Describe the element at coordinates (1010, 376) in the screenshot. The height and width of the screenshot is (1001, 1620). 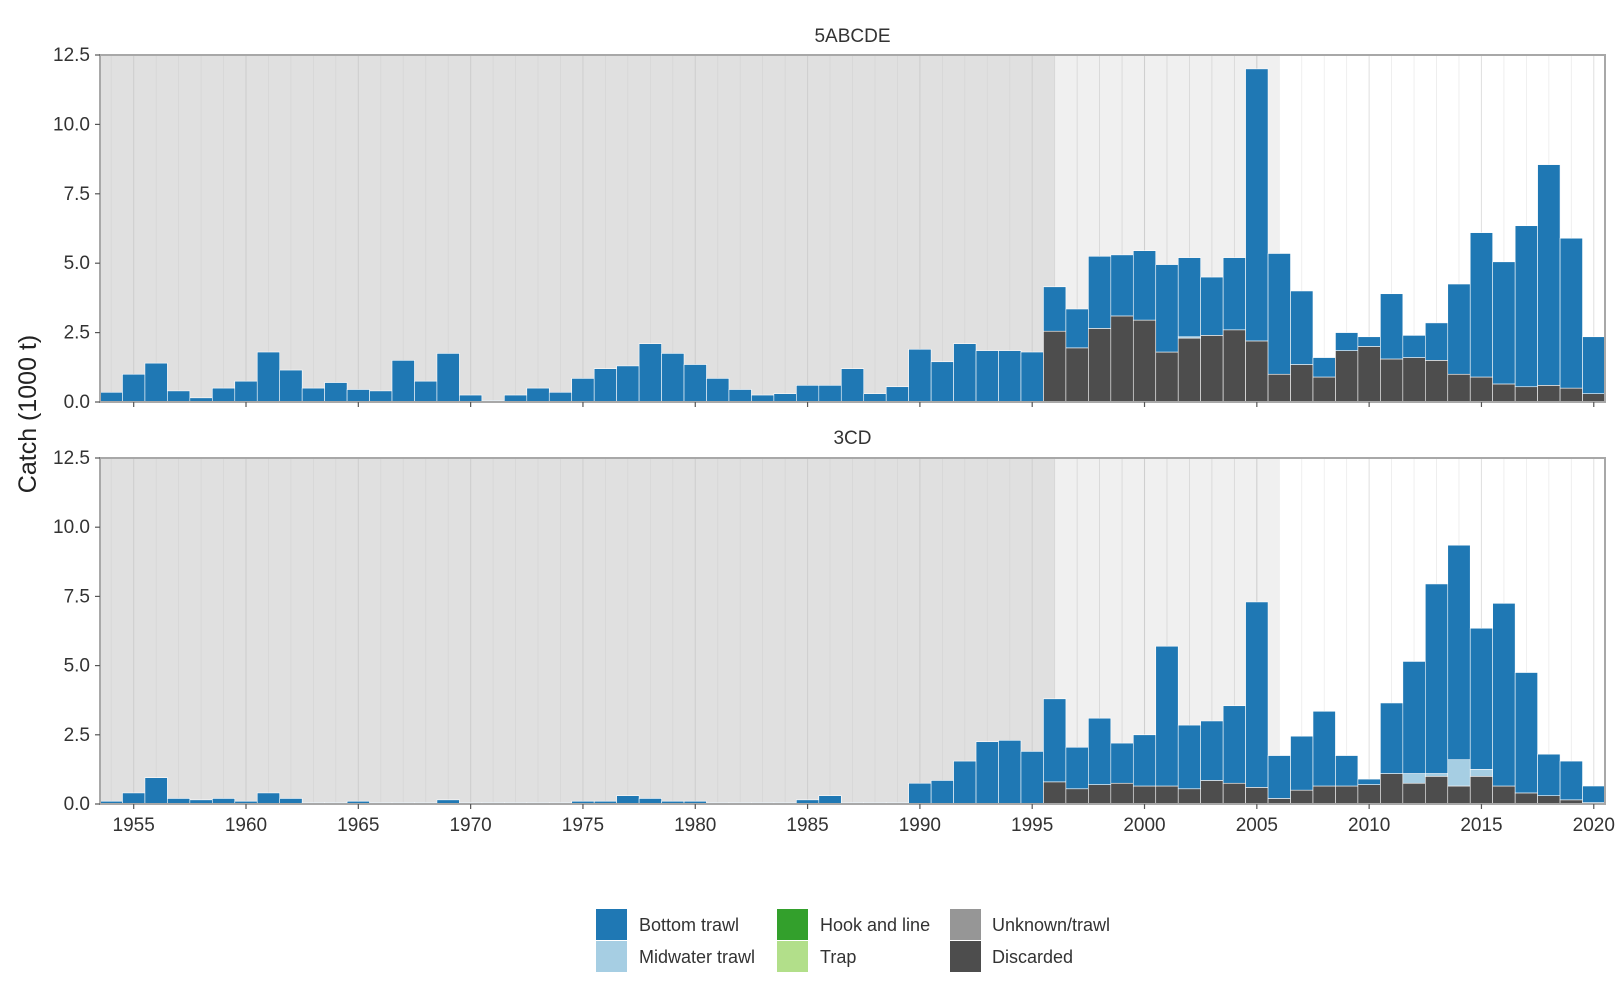
I see `bar-5abcde-bottom-trawl-1994` at that location.